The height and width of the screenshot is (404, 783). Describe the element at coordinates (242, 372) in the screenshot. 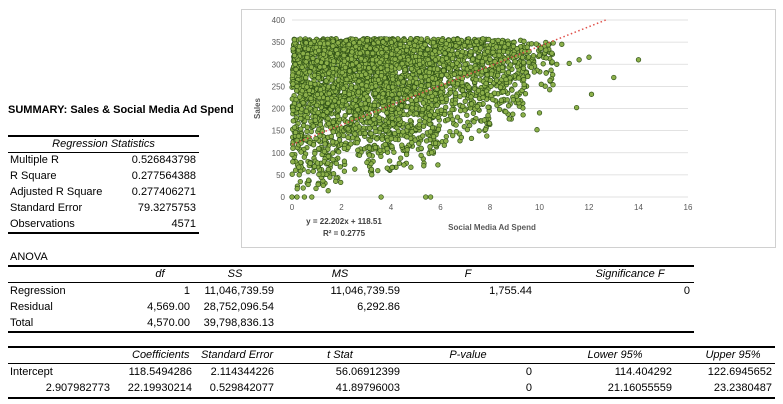

I see `coef-standard-error: 2.114344226` at that location.